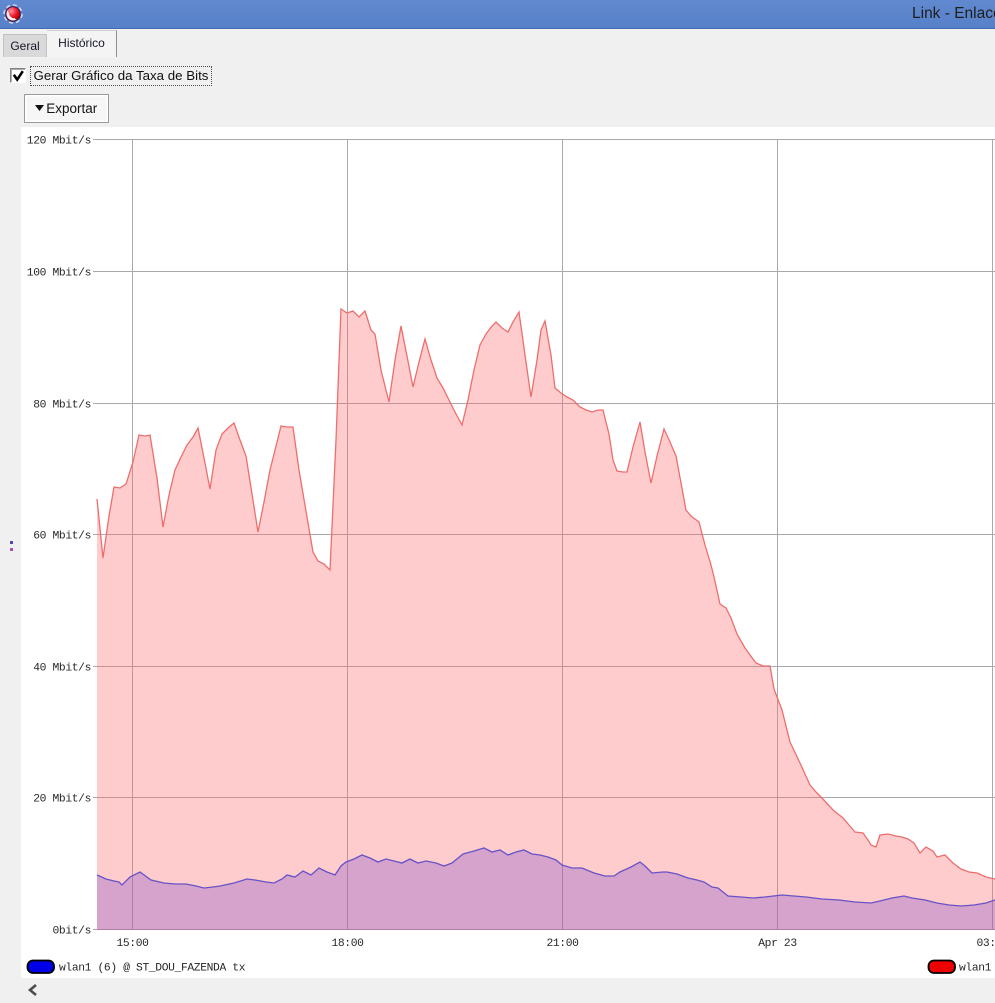 The height and width of the screenshot is (1003, 995). I want to click on svg-text: wlan1, so click(975, 969).